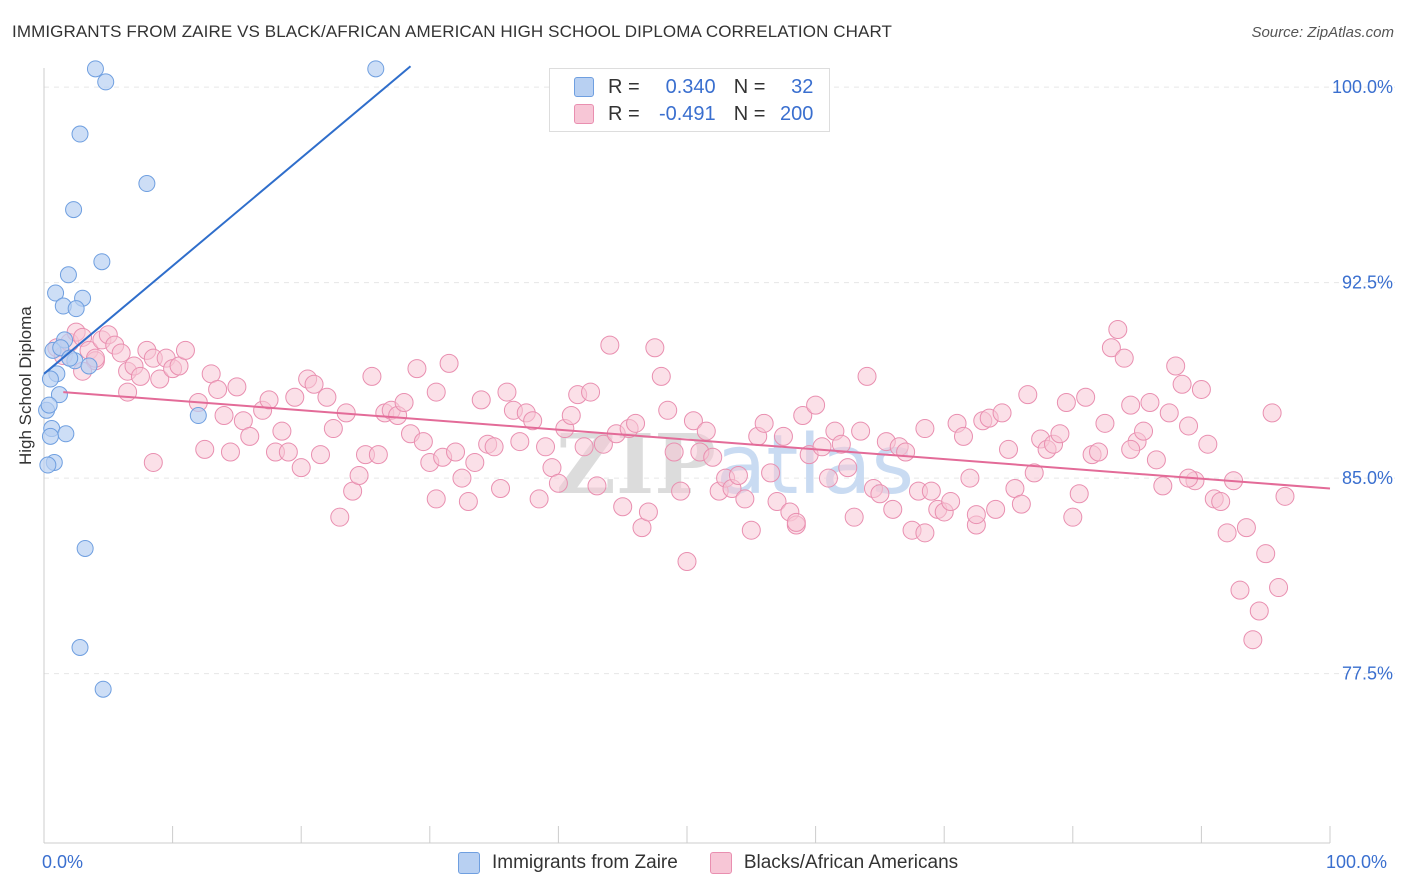 The width and height of the screenshot is (1406, 892). Describe the element at coordinates (624, 86) in the screenshot. I see `legend-r-label: R =` at that location.